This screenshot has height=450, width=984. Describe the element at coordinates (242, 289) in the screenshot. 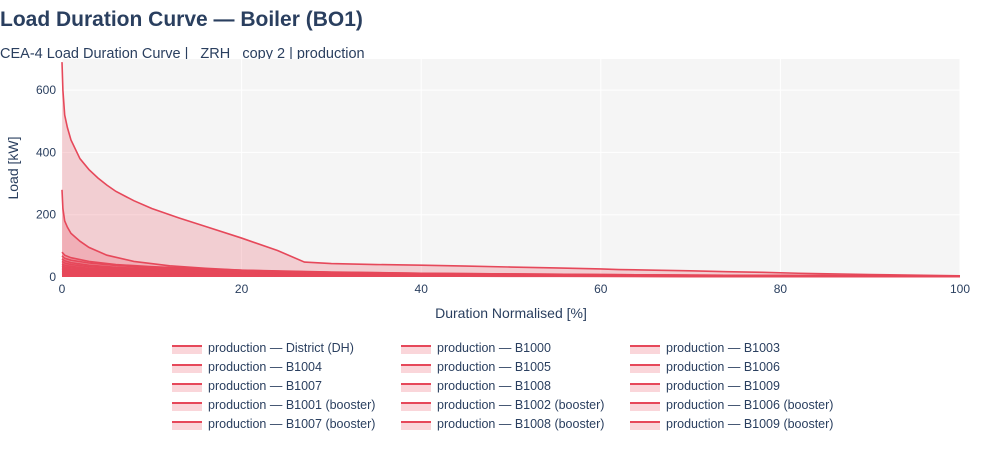

I see `x-tick-label: 20` at that location.